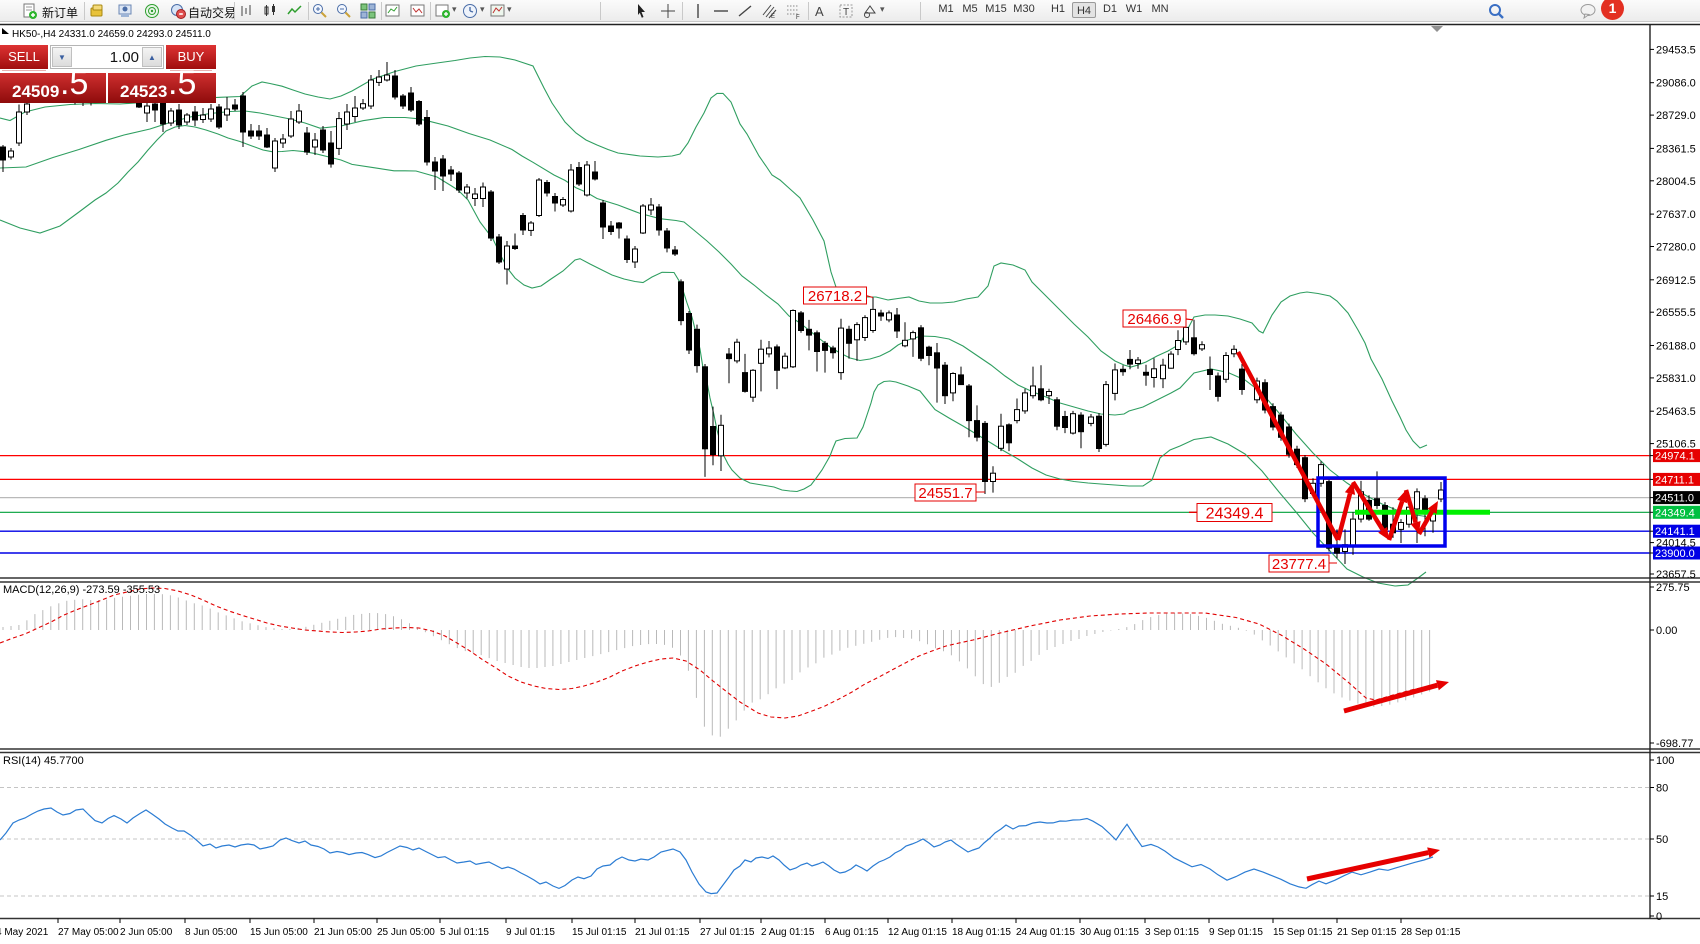 This screenshot has width=1700, height=944. Describe the element at coordinates (1676, 84) in the screenshot. I see `svg-text: 29086.0` at that location.